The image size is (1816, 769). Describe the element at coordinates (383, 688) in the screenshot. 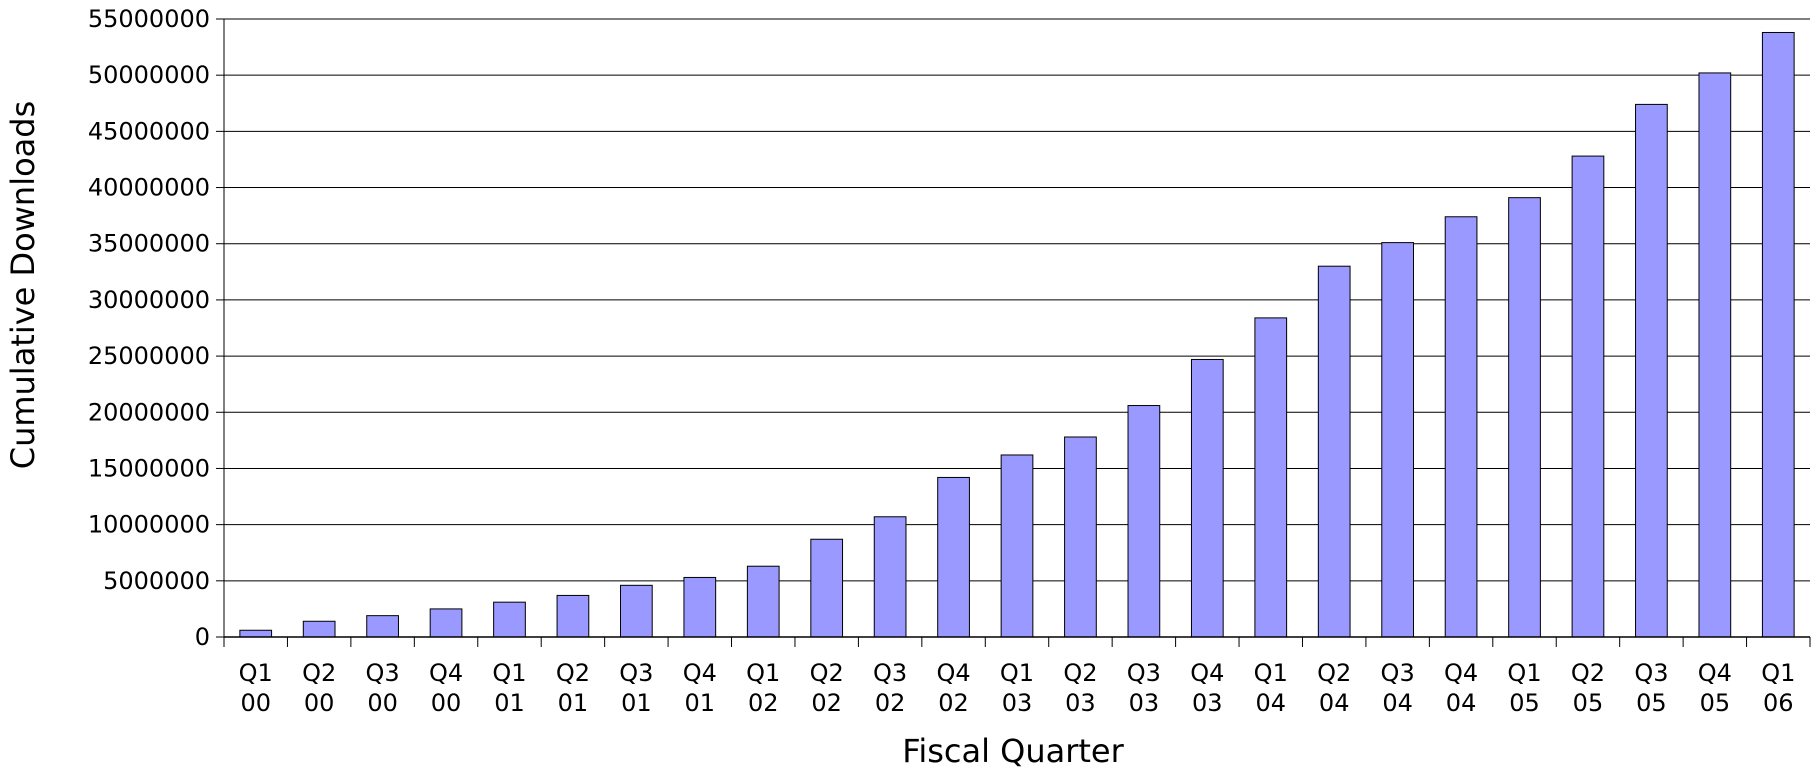

I see `x-tick-label: Q3 00` at that location.